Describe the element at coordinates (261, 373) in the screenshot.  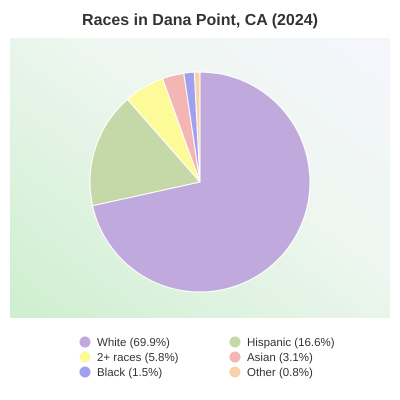
I see `legend-label: Other` at that location.